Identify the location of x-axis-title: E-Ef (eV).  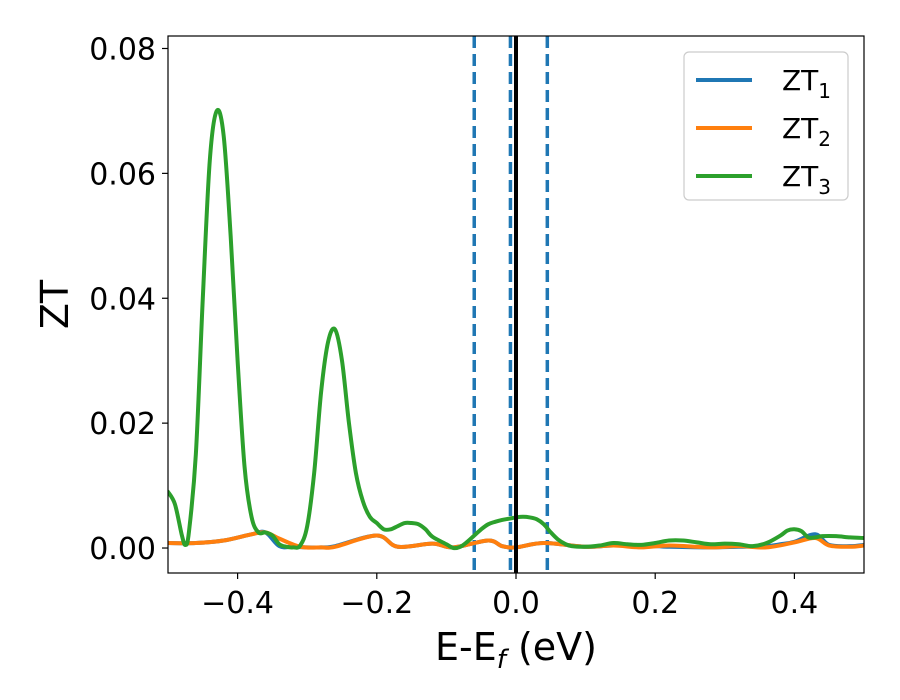
(516, 650).